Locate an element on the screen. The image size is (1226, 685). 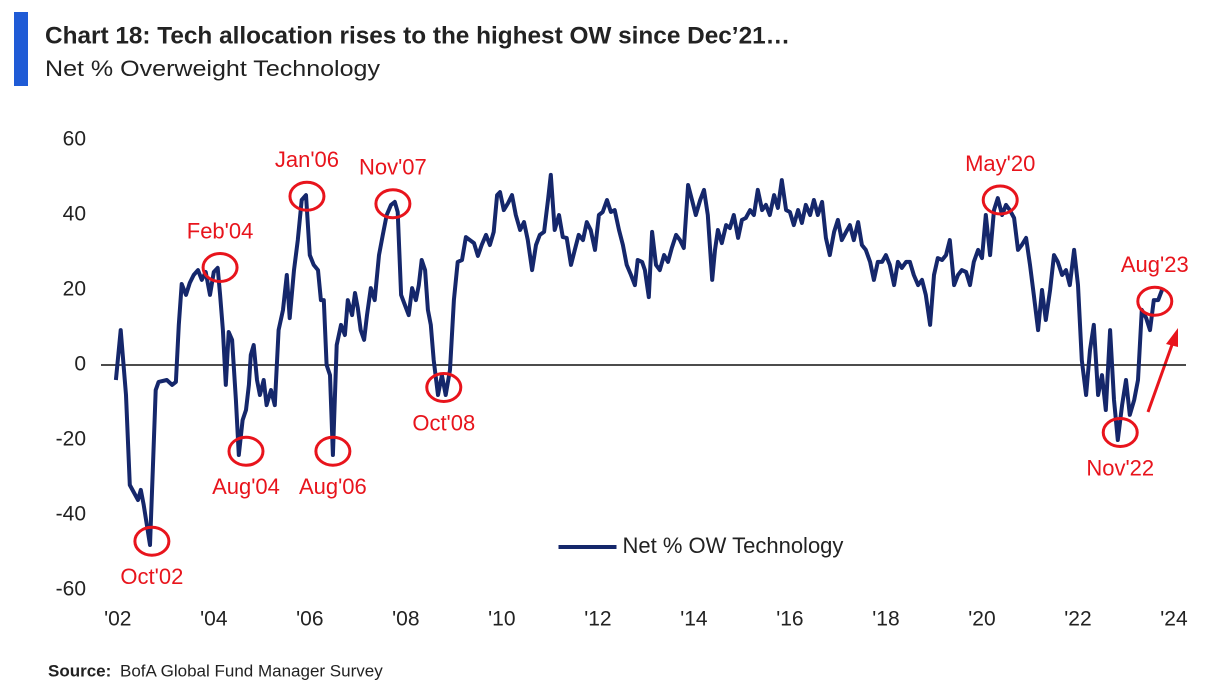
arrow-head is located at coordinates (1172, 337).